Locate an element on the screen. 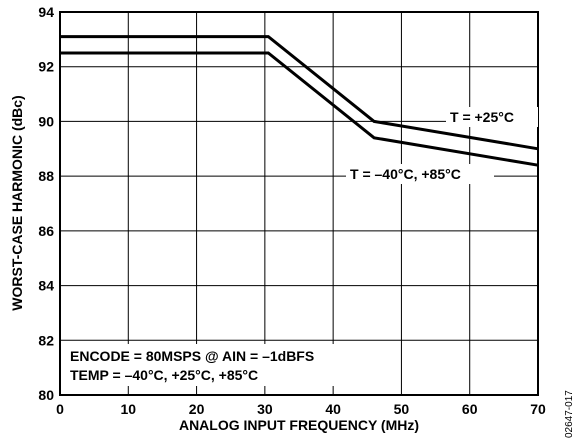  figure-id: 02647-017 is located at coordinates (569, 414).